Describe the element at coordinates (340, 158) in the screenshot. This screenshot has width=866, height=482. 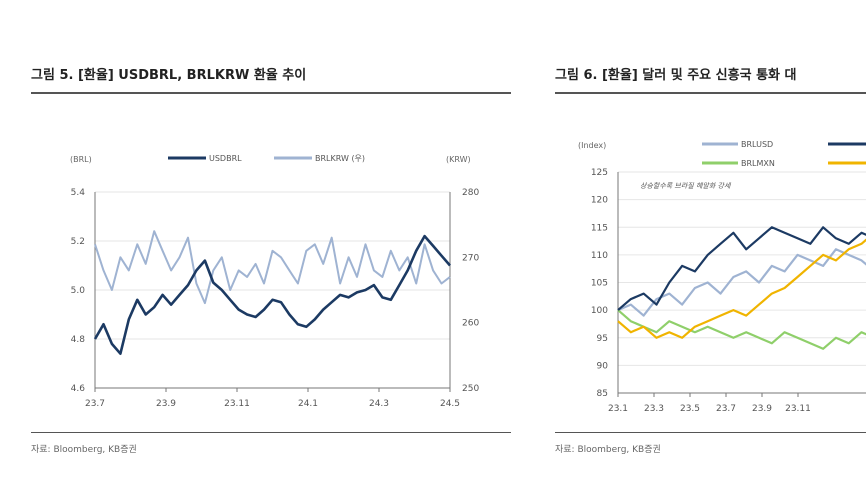
I see `legend-label-brlkrw: BRLKRW (우)` at that location.